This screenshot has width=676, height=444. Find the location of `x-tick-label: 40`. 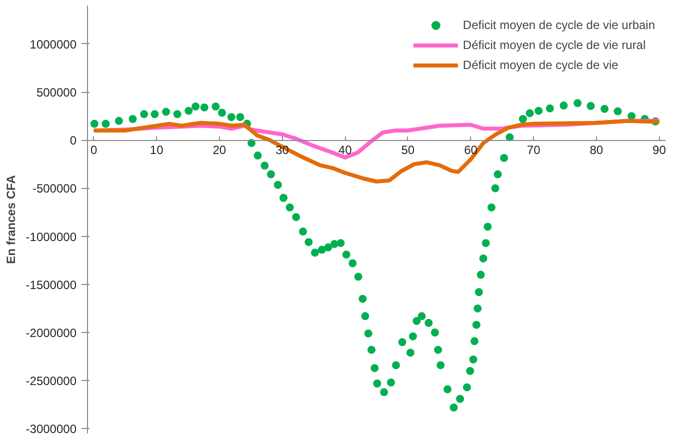

x-tick-label: 40 is located at coordinates (345, 150).